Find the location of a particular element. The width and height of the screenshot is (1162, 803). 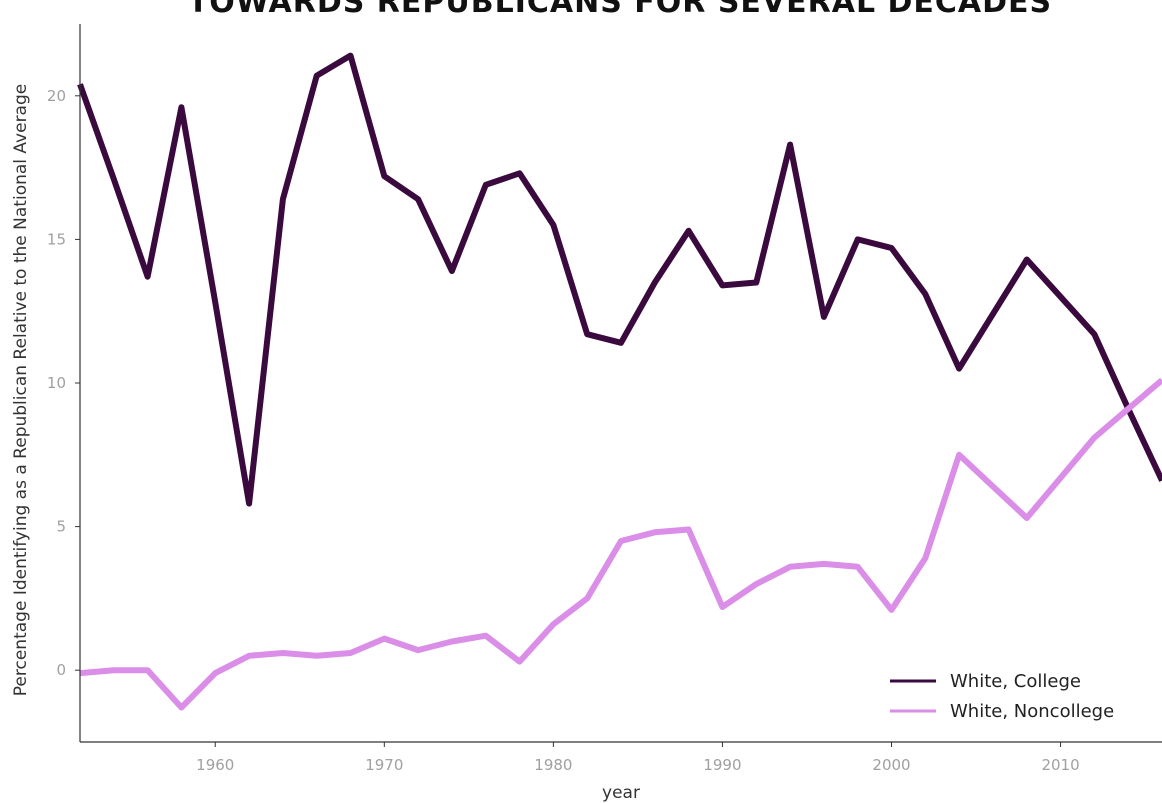

chart-title: TOWARDS REPUBLICANS FOR SEVERAL DECADES is located at coordinates (620, 10).